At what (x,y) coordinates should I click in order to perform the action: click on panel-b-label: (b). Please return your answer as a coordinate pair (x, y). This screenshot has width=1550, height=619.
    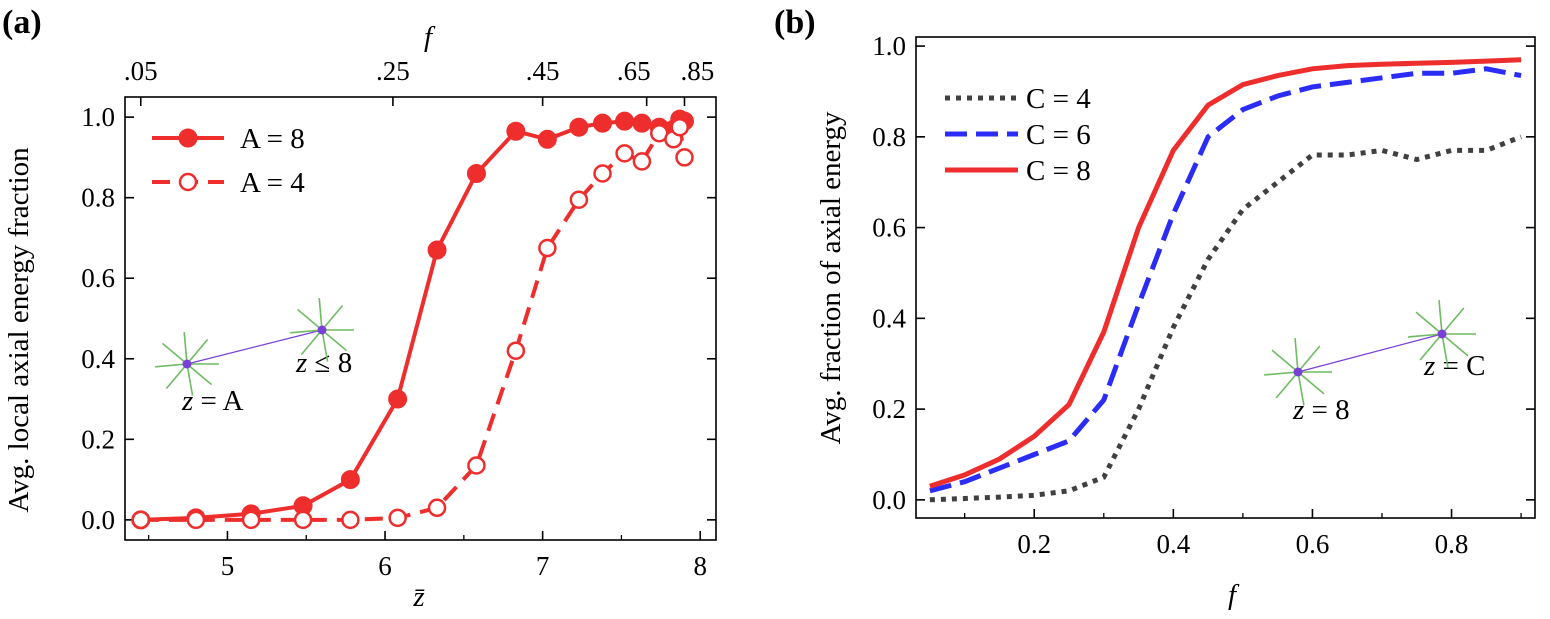
    Looking at the image, I should click on (795, 22).